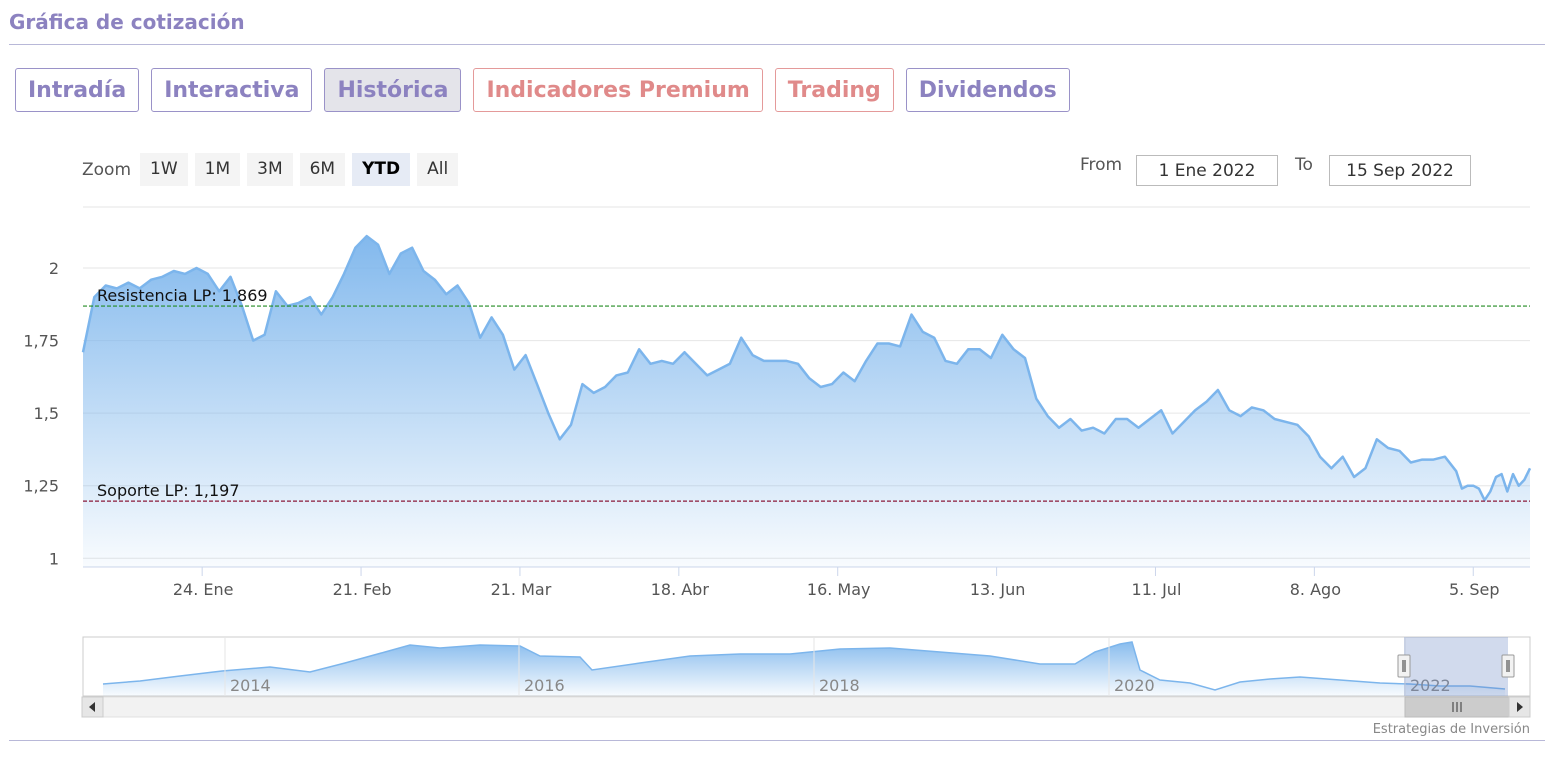 This screenshot has height=773, width=1550. Describe the element at coordinates (777, 44) in the screenshot. I see `title-divider` at that location.